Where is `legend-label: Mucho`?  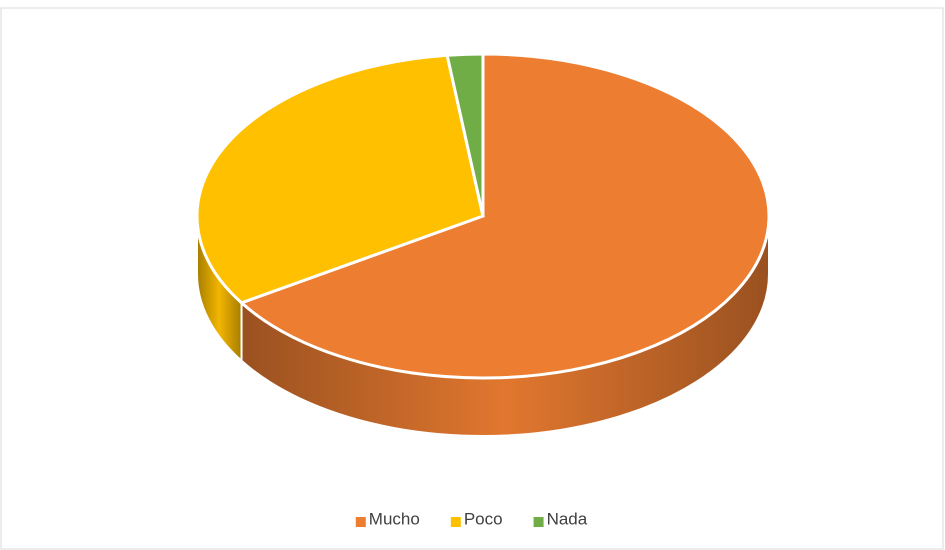 legend-label: Mucho is located at coordinates (394, 518).